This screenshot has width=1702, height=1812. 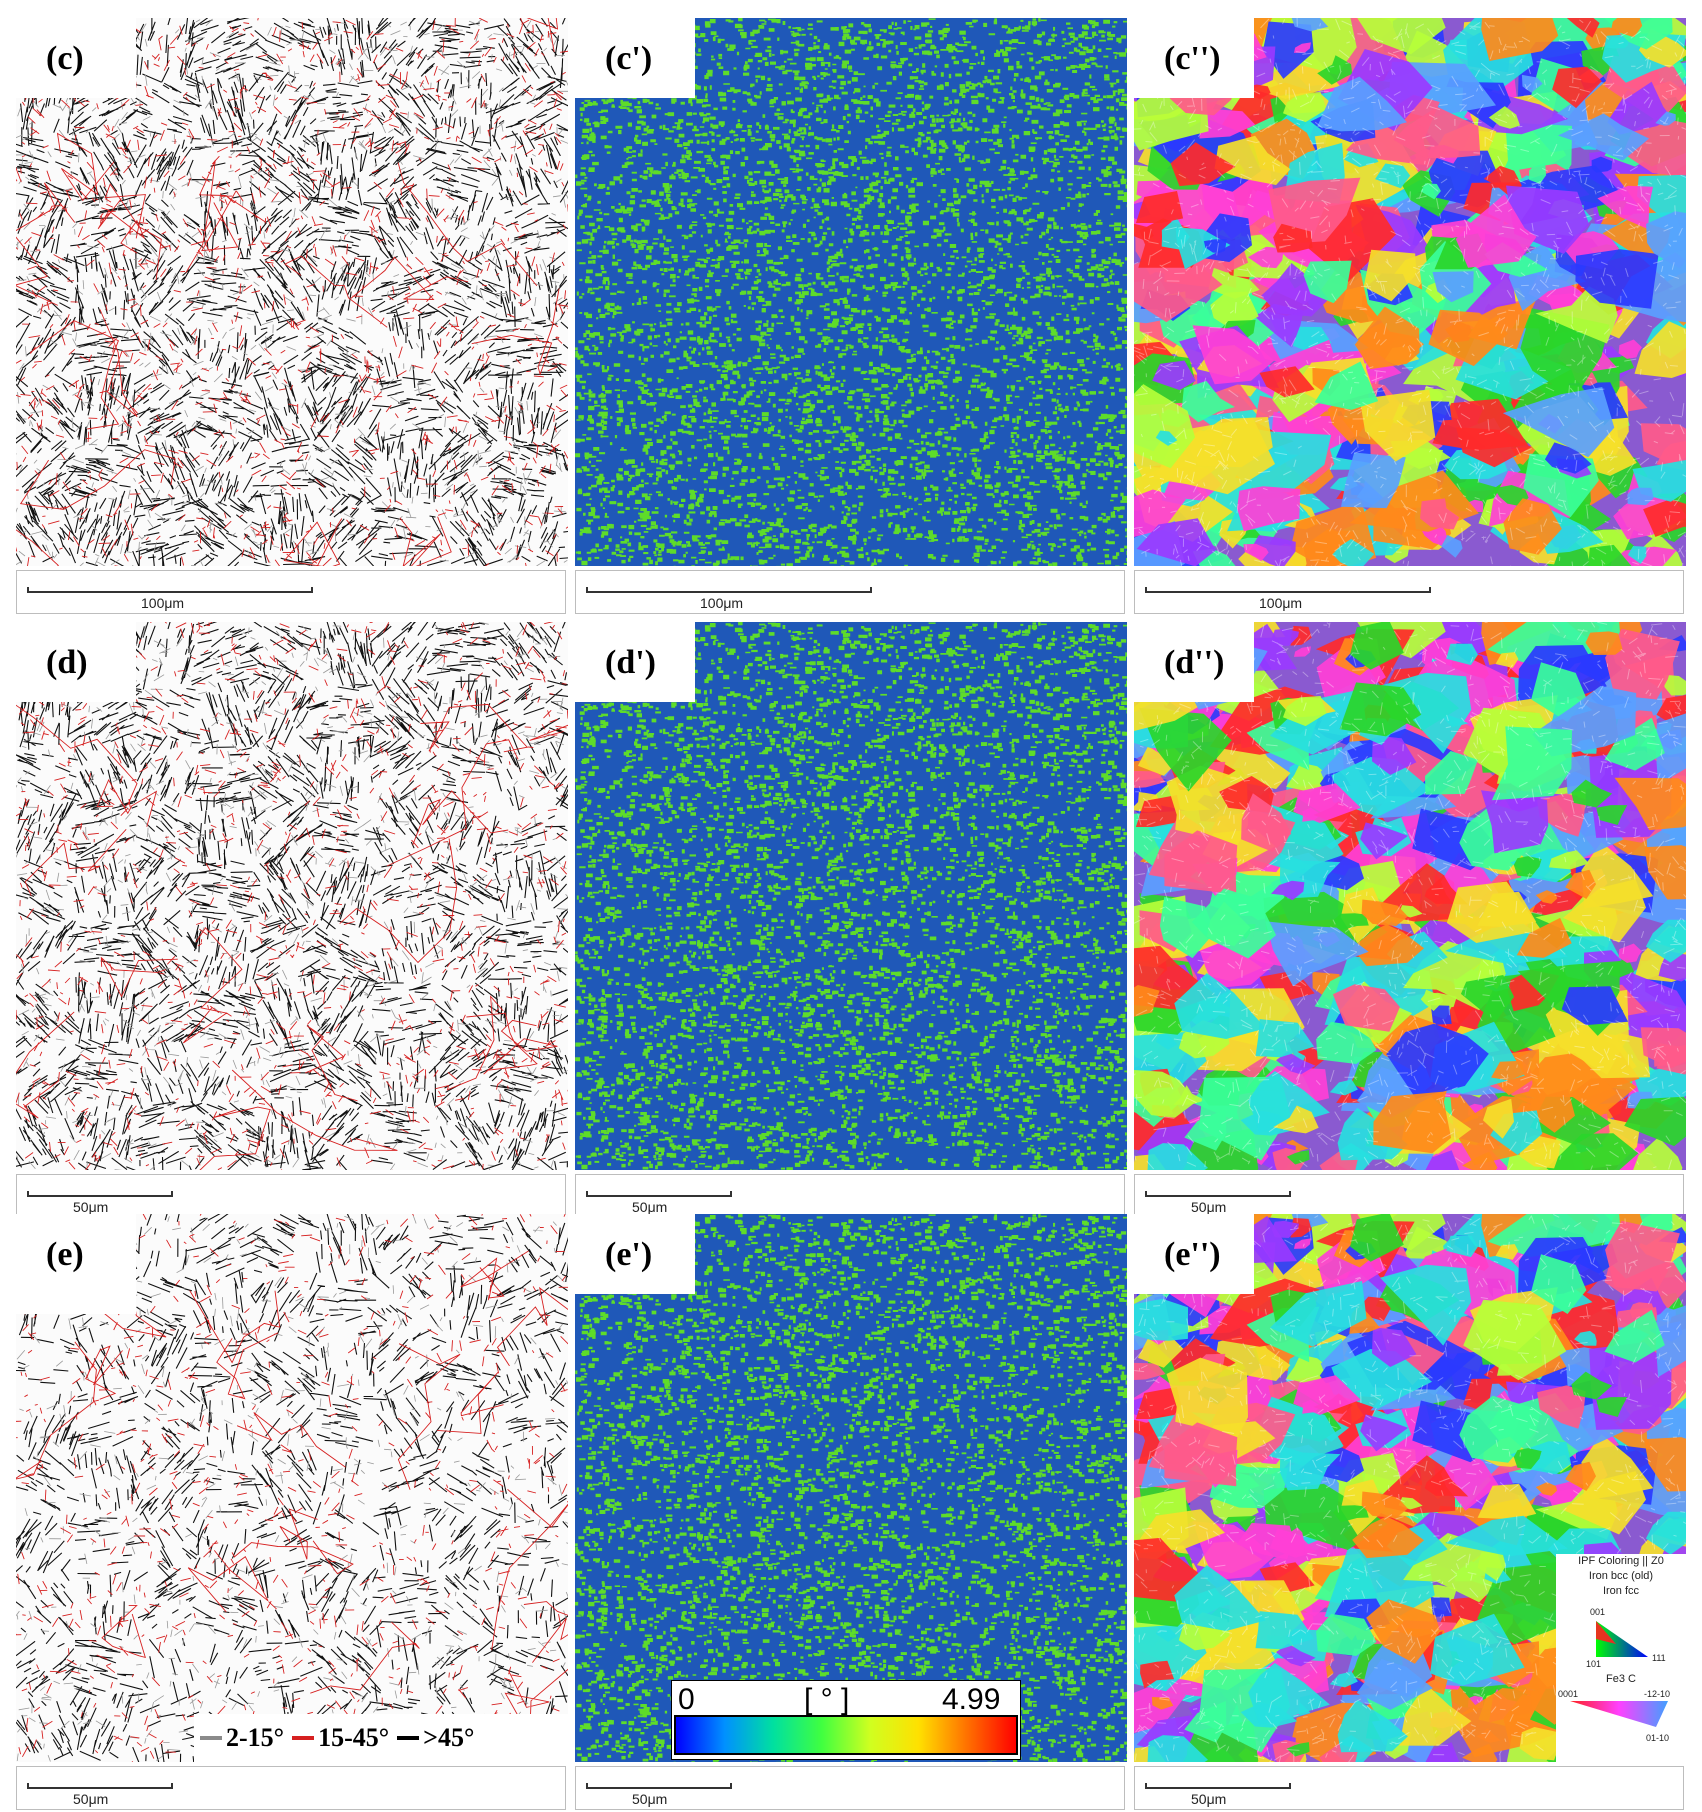 I want to click on ipf-phase: Fe3 C, so click(x=1621, y=1679).